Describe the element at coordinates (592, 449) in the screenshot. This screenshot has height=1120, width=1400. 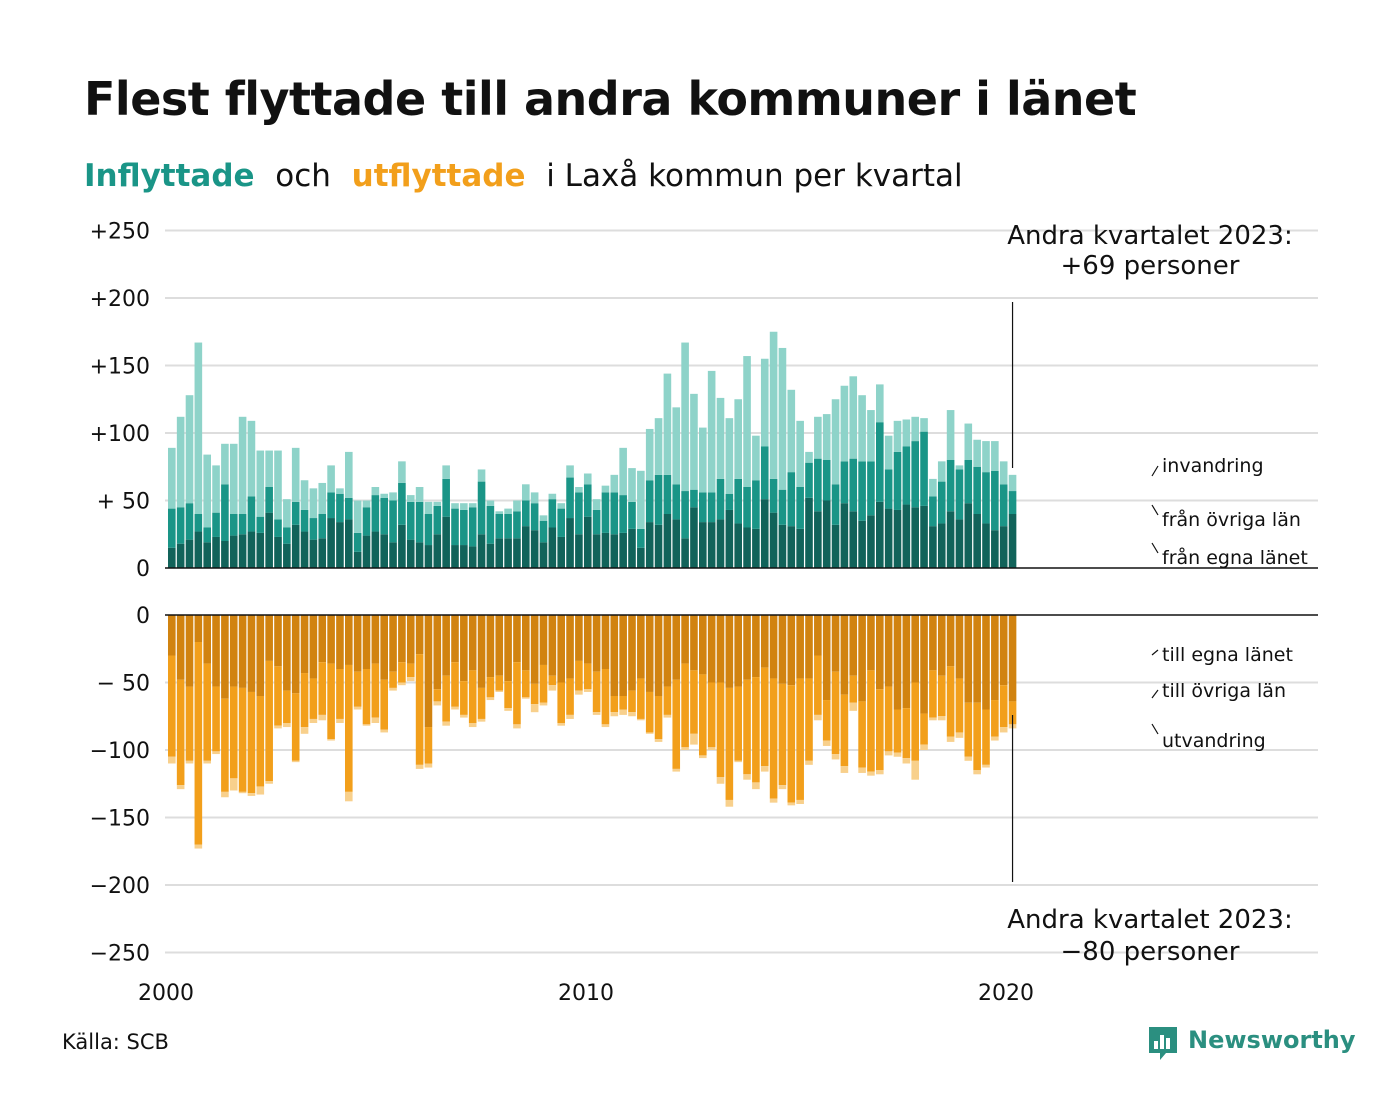
I see `bars-inflyttade` at that location.